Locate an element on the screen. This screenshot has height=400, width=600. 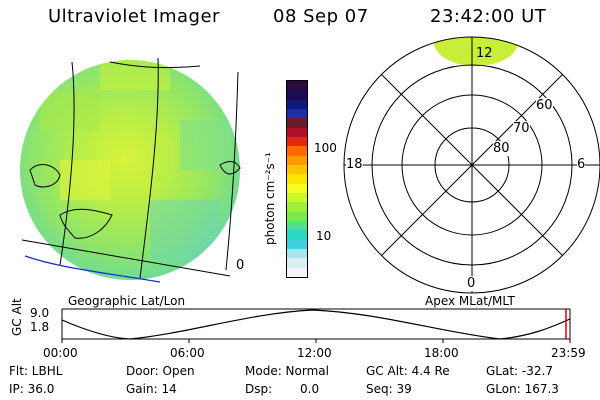
intensity-colorbar is located at coordinates (297, 179).